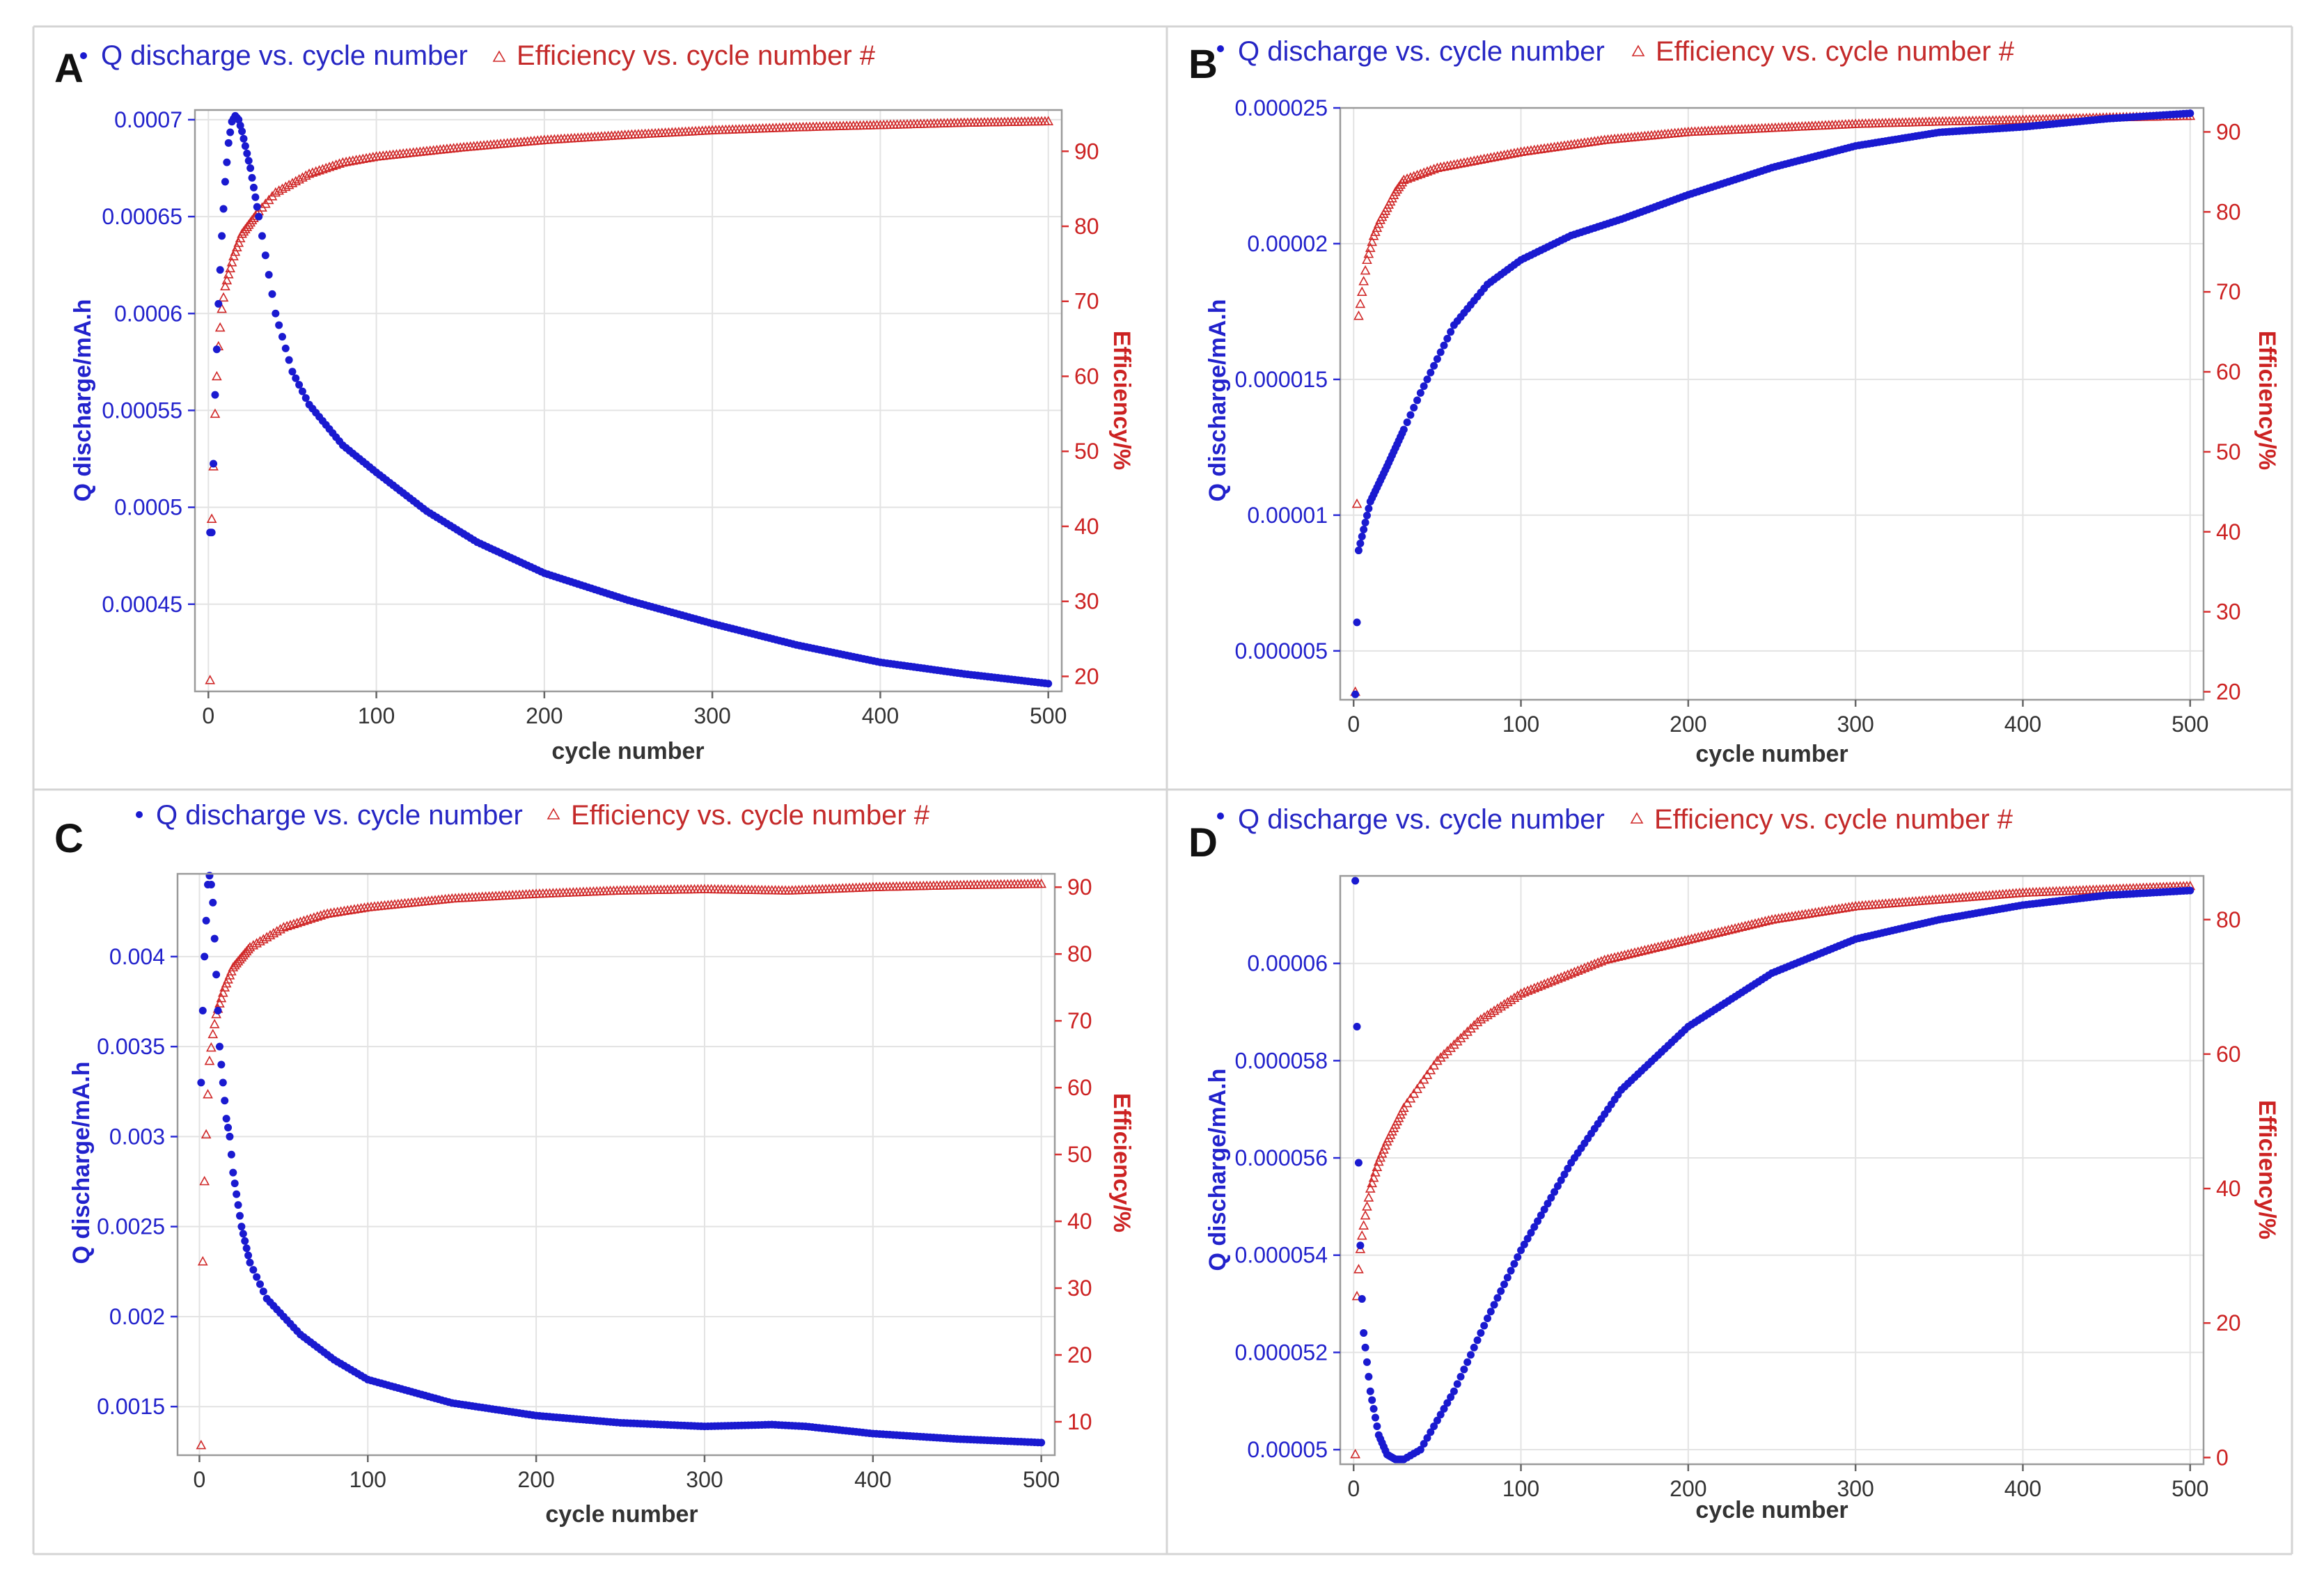 Image resolution: width=2324 pixels, height=1584 pixels. I want to click on y-tick-label-right: 30, so click(2228, 612).